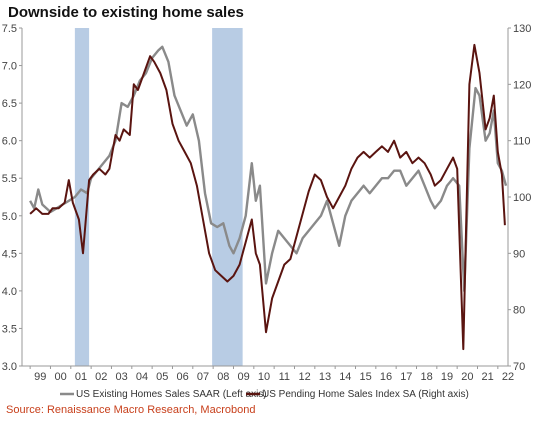 This screenshot has height=424, width=536. What do you see at coordinates (508, 377) in the screenshot?
I see `x-tick-label: 22` at bounding box center [508, 377].